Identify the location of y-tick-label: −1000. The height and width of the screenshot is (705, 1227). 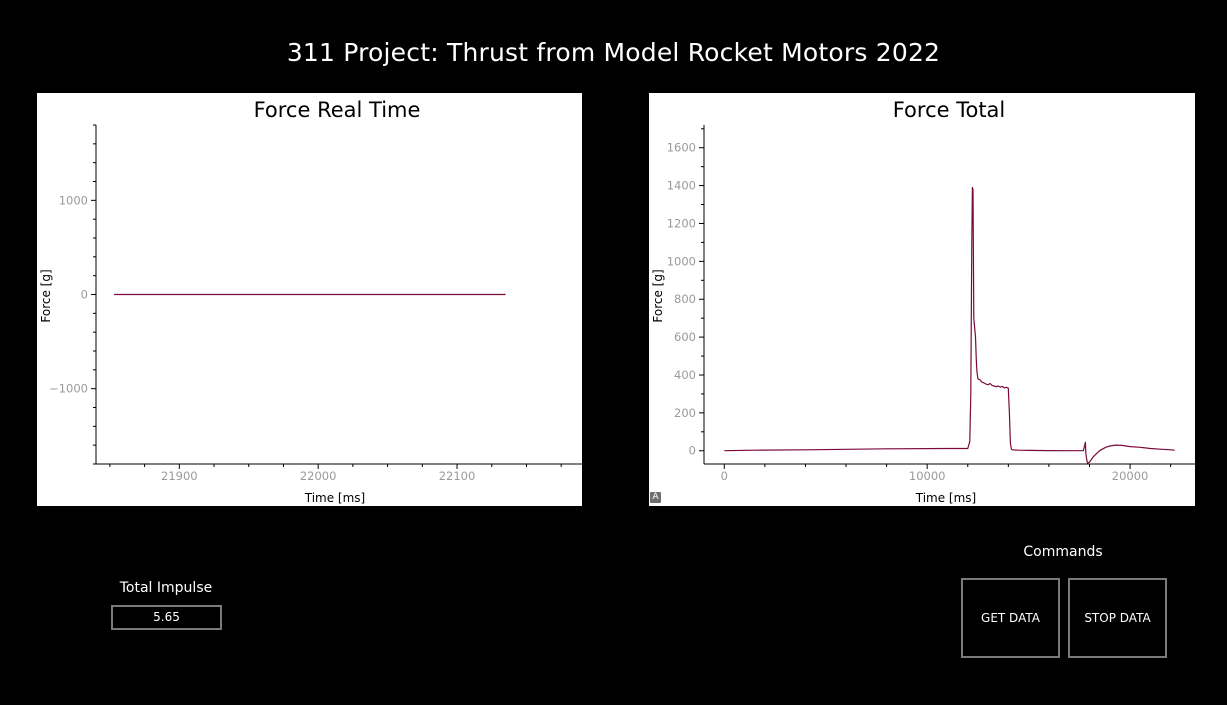
(68, 389).